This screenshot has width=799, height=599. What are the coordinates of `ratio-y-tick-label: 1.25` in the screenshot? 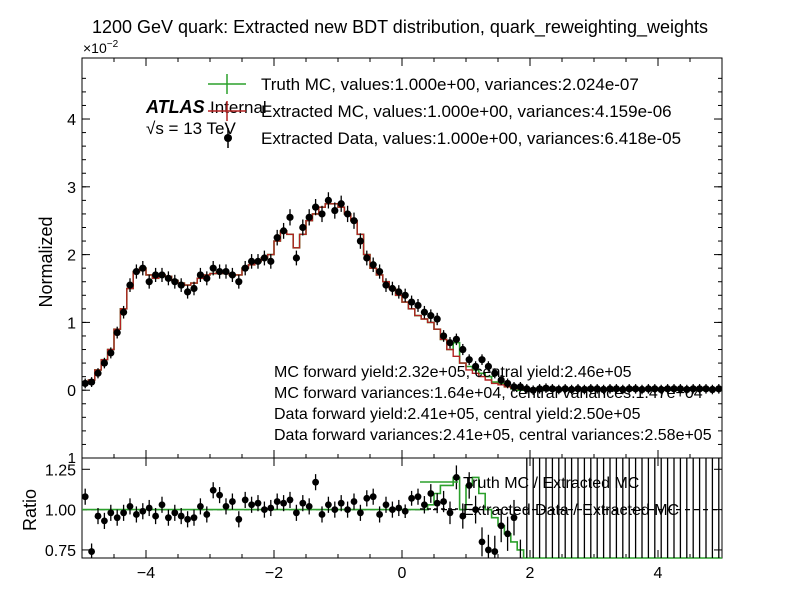 It's located at (60, 470).